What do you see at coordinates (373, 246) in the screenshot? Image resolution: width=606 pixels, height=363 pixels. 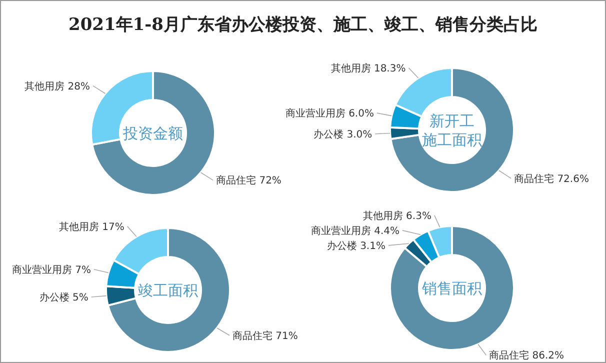 I see `data-label: 3.1%` at bounding box center [373, 246].